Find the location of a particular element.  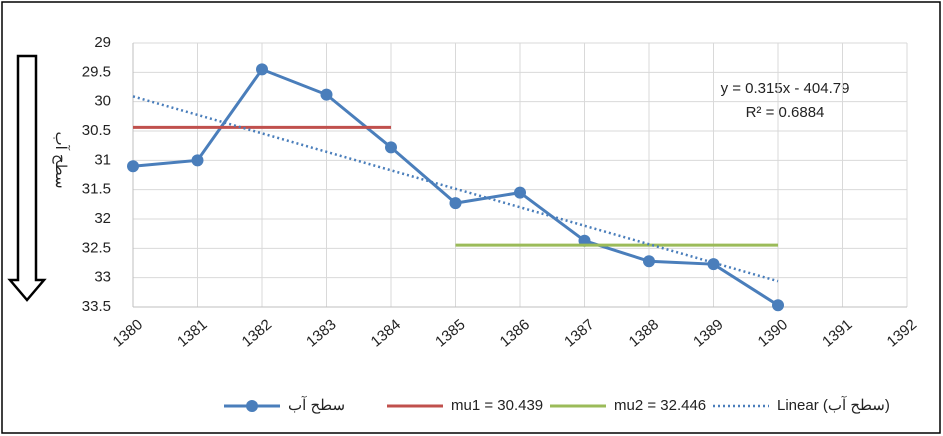

legend-label: Linear (سطح آب) is located at coordinates (833, 405).